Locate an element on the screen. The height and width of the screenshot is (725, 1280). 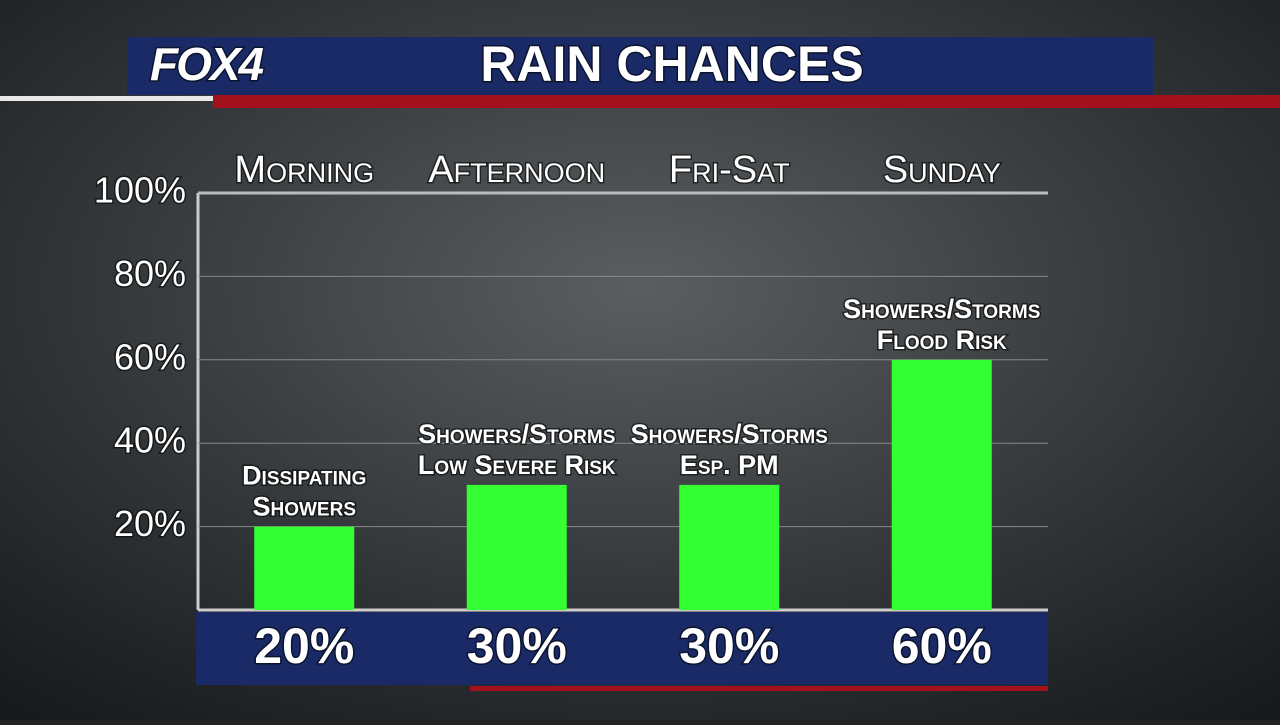
bar-annotation: Low Severe Risk is located at coordinates (517, 465).